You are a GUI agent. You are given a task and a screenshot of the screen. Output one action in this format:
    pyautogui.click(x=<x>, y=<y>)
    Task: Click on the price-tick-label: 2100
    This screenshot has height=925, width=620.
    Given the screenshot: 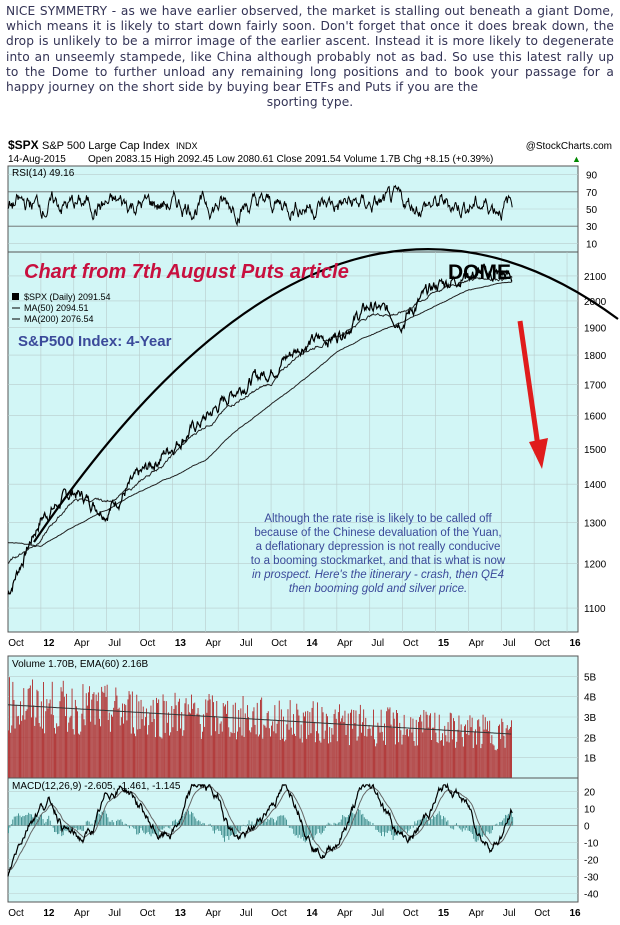 What is the action you would take?
    pyautogui.click(x=595, y=277)
    